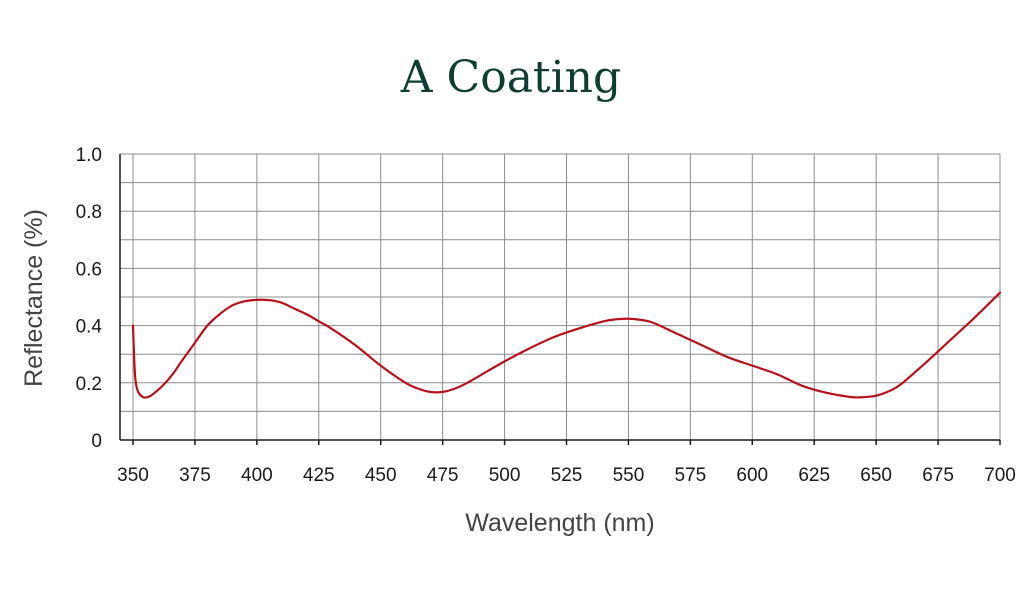  What do you see at coordinates (96, 441) in the screenshot?
I see `y-tick-label: 0` at bounding box center [96, 441].